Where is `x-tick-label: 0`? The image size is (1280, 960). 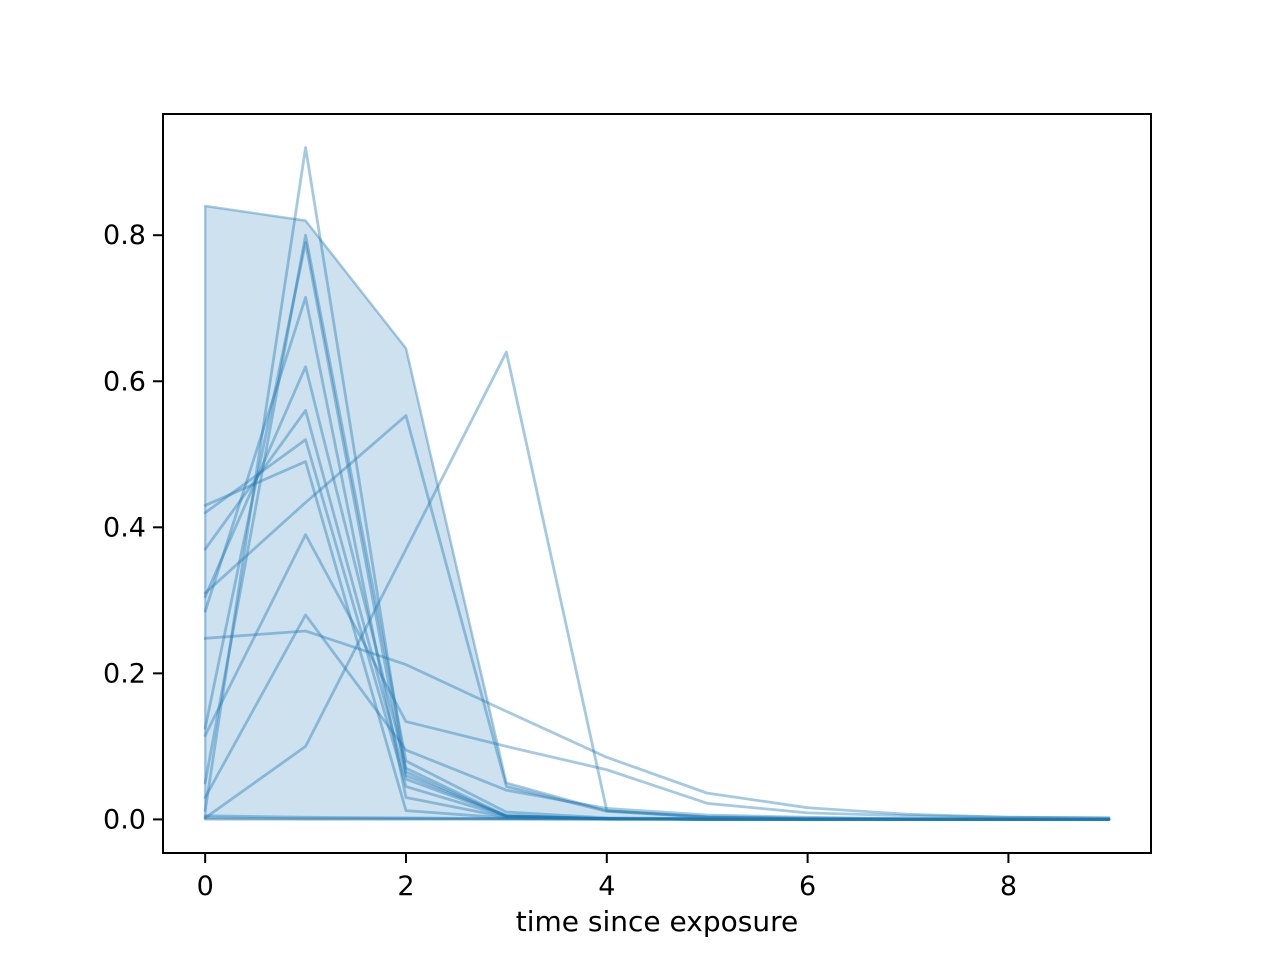 x-tick-label: 0 is located at coordinates (205, 886).